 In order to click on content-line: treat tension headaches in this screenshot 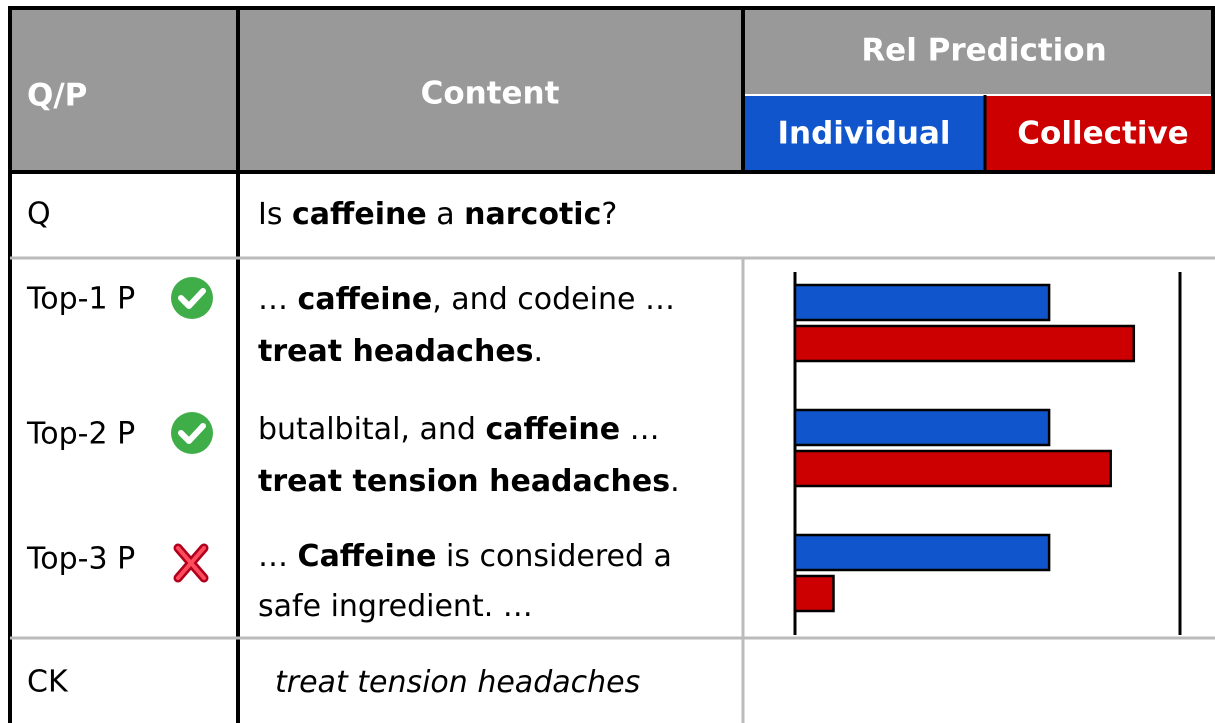, I will do `click(457, 682)`.